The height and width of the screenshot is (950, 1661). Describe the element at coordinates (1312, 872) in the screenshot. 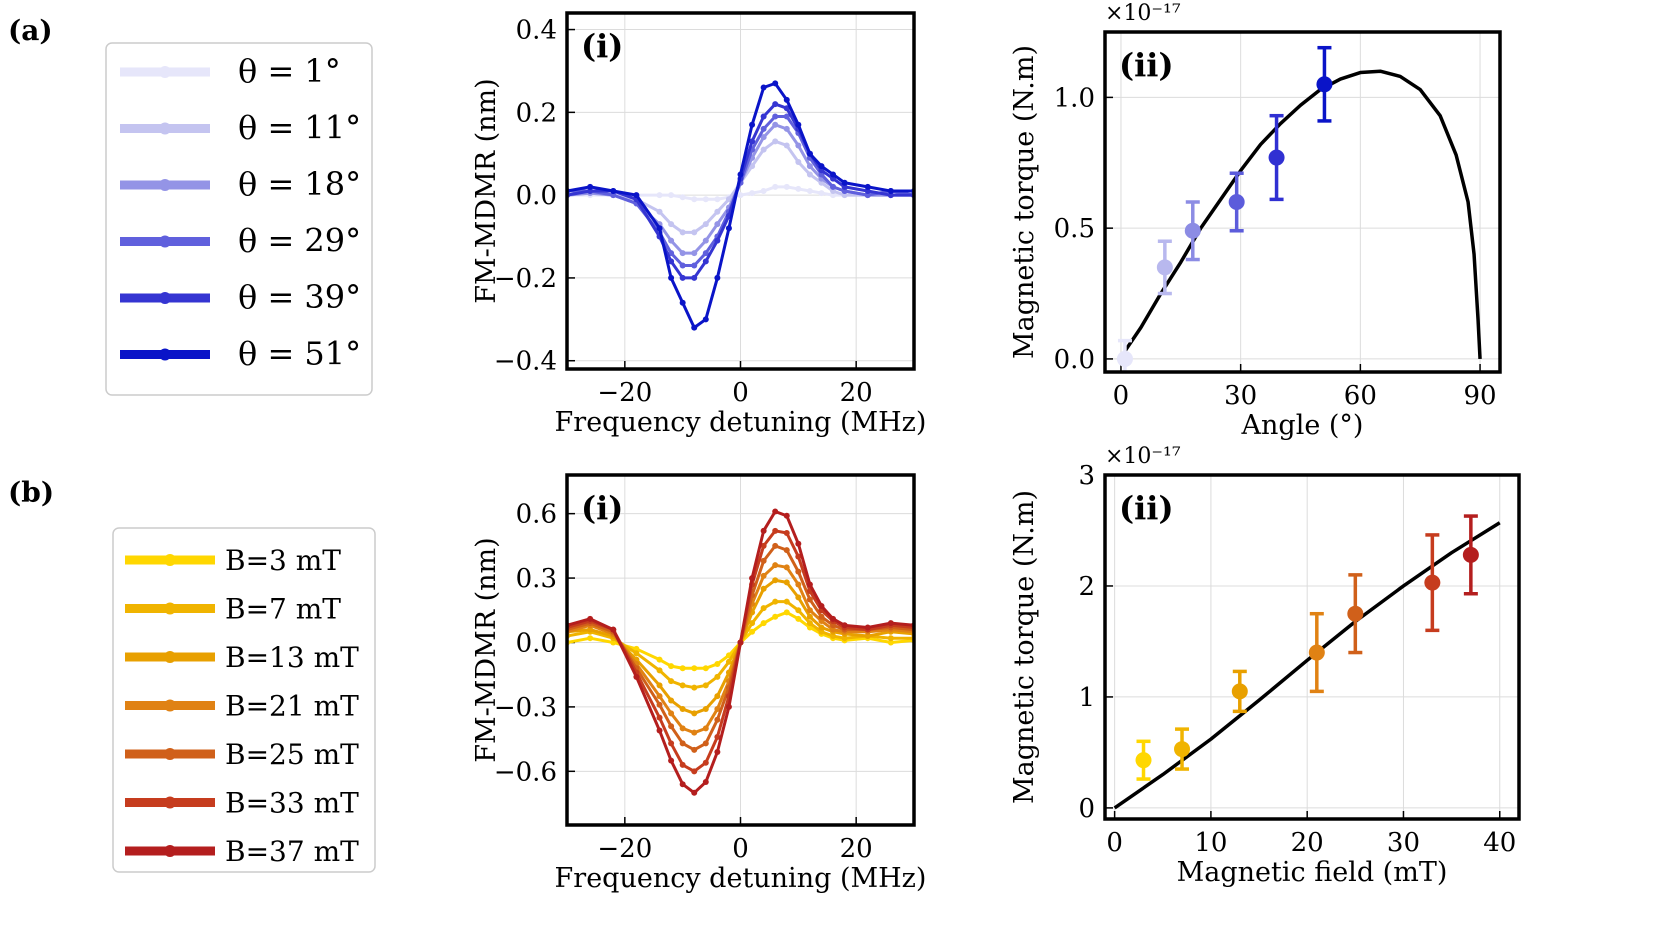

I see `x-axis-label: Magnetic field (mT)` at that location.